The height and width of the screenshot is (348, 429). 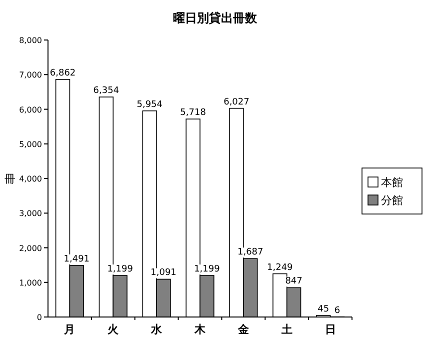 What do you see at coordinates (157, 329) in the screenshot?
I see `x-tick-label: 水` at bounding box center [157, 329].